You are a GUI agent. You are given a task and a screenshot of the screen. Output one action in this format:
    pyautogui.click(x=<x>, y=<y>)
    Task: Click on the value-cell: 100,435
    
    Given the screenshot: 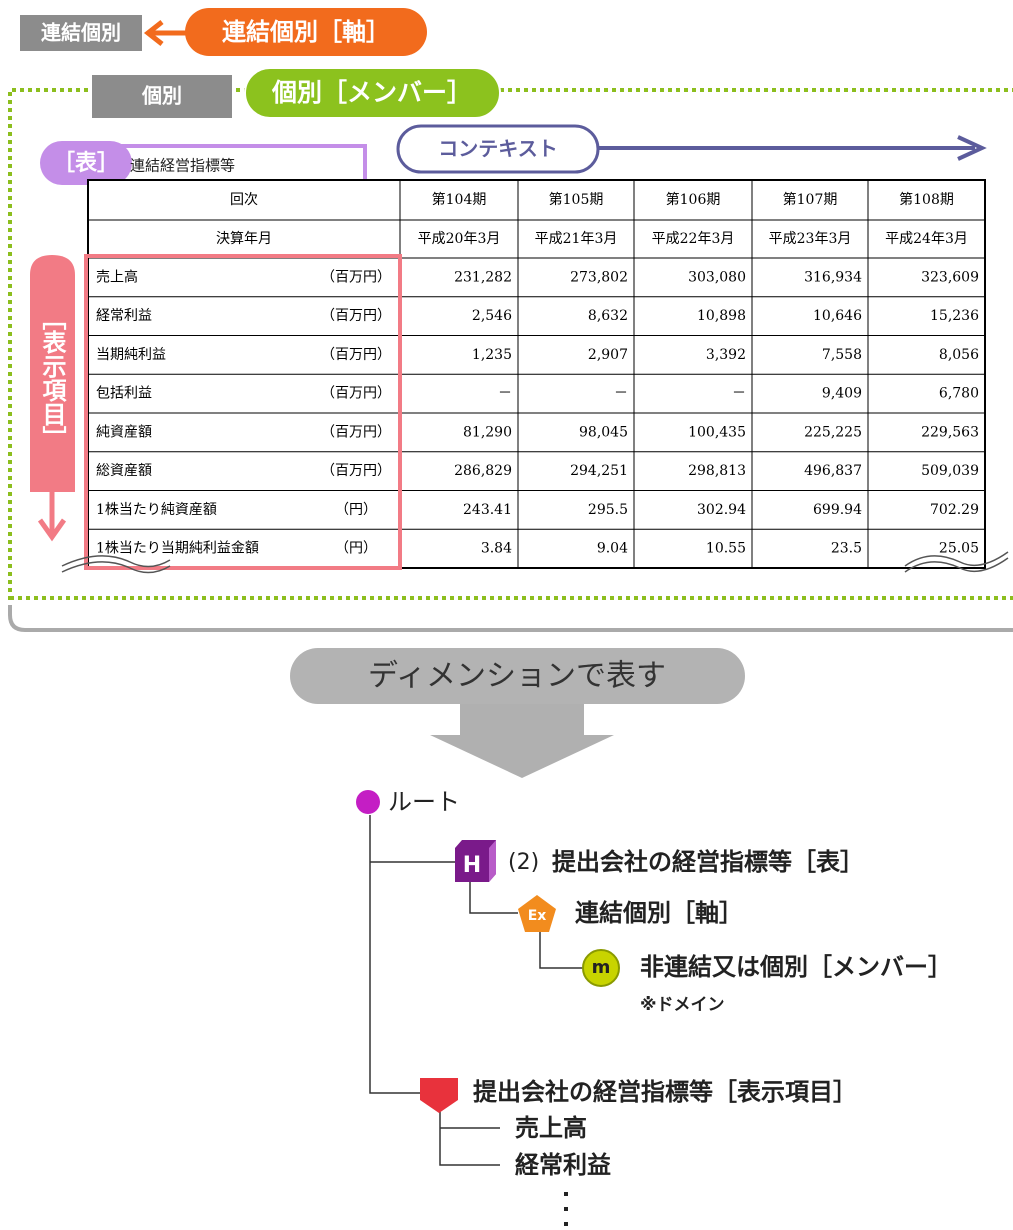 What is the action you would take?
    pyautogui.click(x=717, y=432)
    